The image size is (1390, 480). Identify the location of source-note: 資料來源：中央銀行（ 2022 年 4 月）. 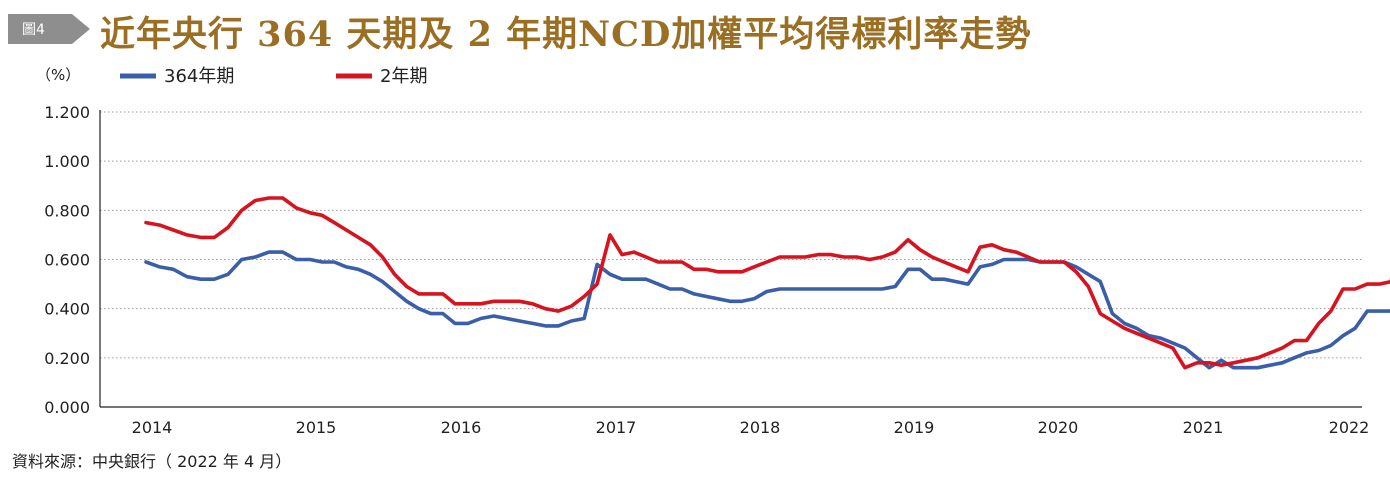
(152, 461).